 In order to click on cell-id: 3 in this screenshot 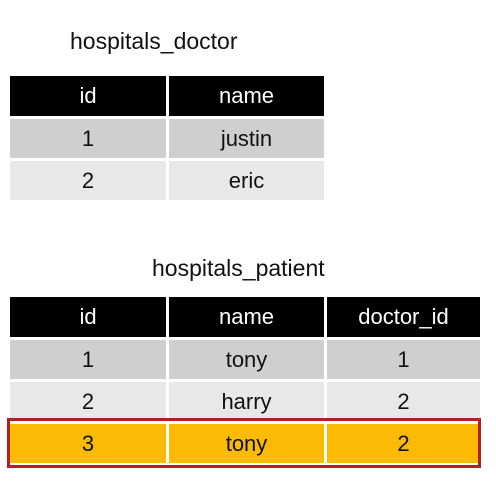, I will do `click(88, 443)`.